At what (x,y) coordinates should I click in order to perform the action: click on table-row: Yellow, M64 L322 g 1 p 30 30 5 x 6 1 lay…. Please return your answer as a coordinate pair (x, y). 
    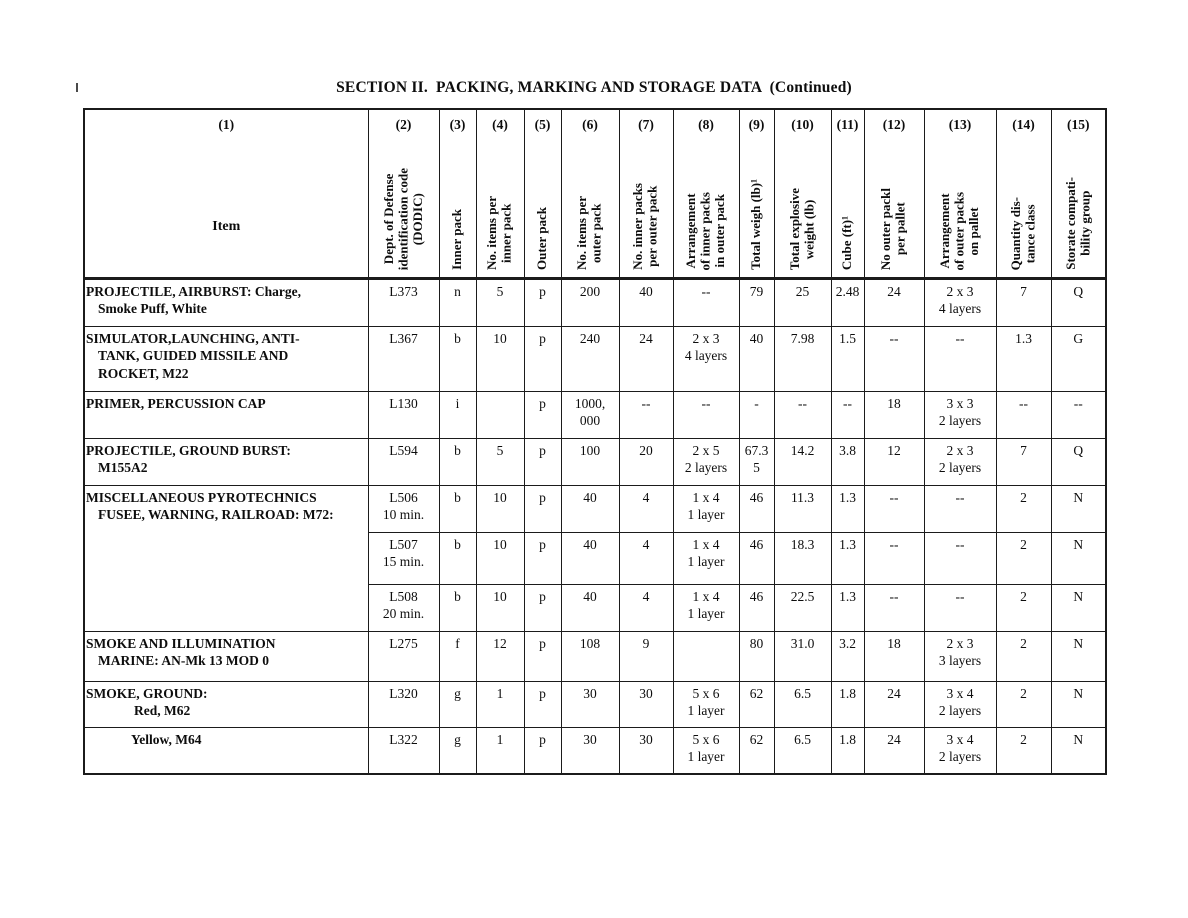
    Looking at the image, I should click on (595, 750).